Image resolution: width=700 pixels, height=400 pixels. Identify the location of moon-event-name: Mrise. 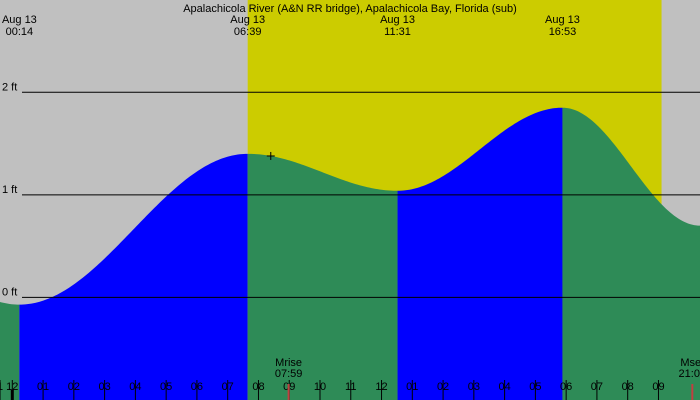
(288, 363).